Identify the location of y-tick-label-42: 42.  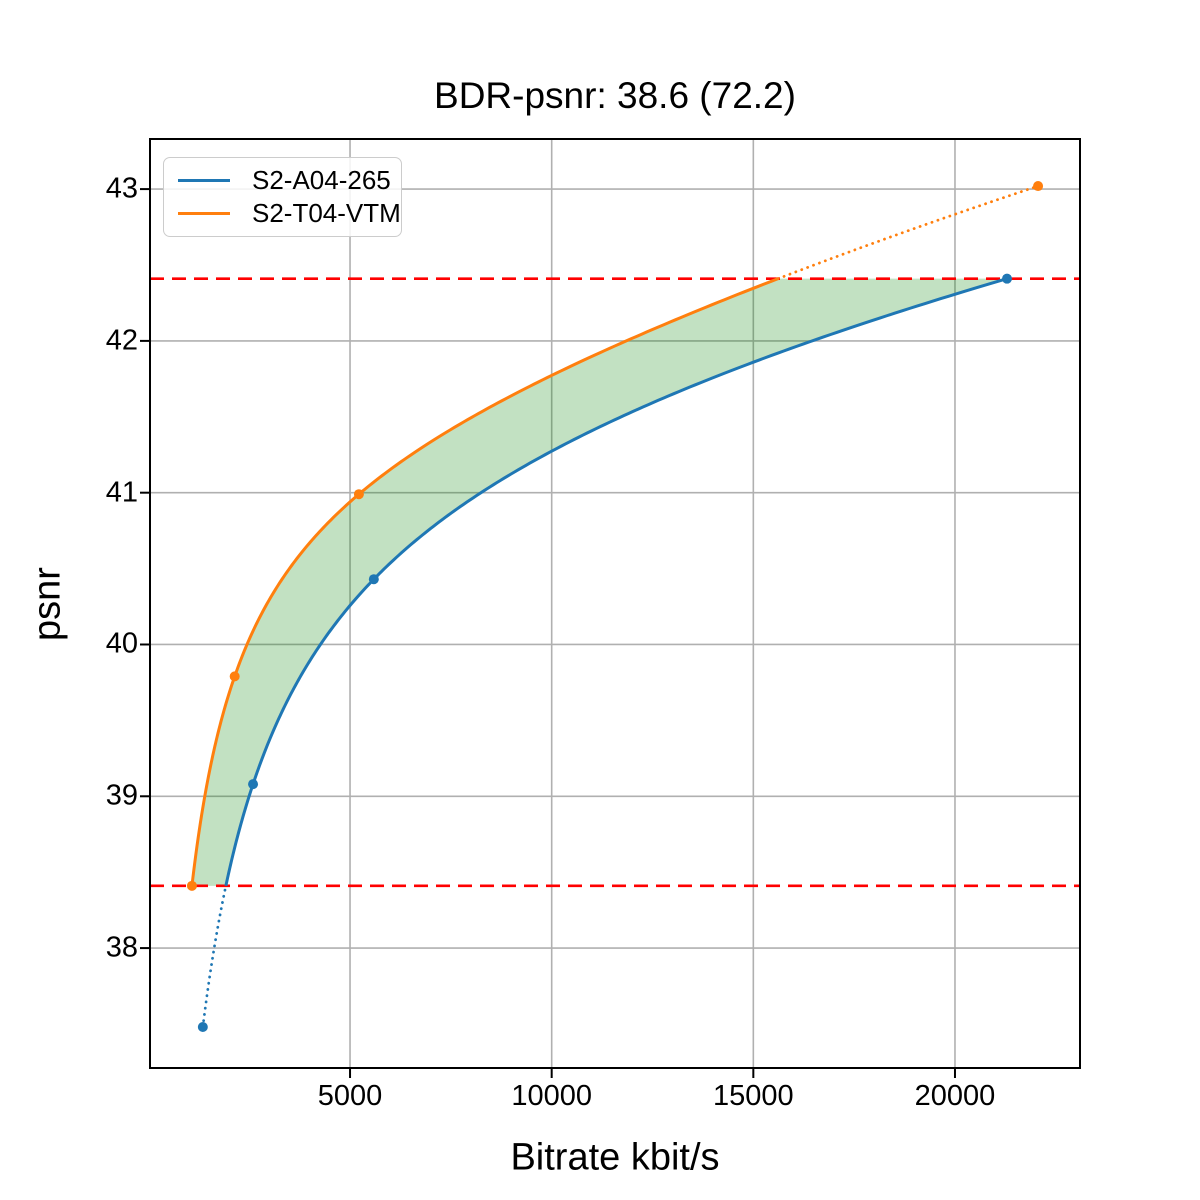
(121, 340).